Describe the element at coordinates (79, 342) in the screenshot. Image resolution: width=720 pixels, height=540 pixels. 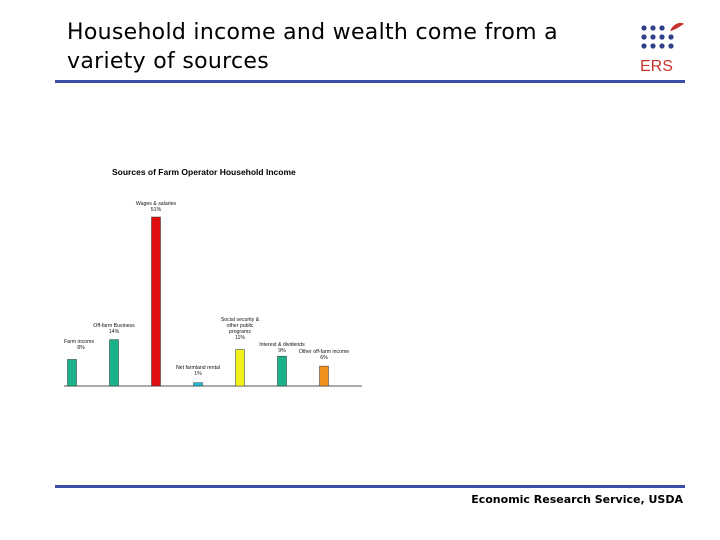
I see `category-label-1: Farm income` at that location.